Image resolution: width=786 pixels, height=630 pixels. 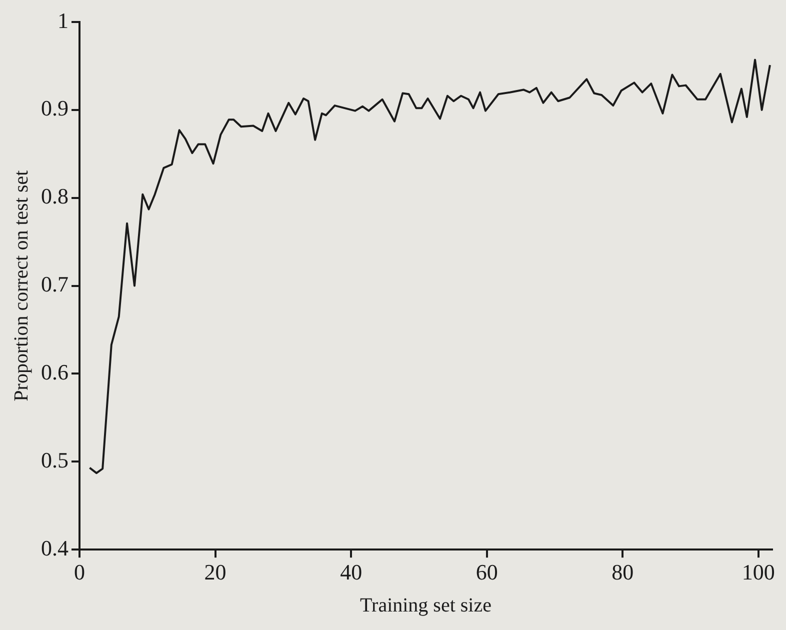 I want to click on y-tick-label: 0.6, so click(x=54, y=372).